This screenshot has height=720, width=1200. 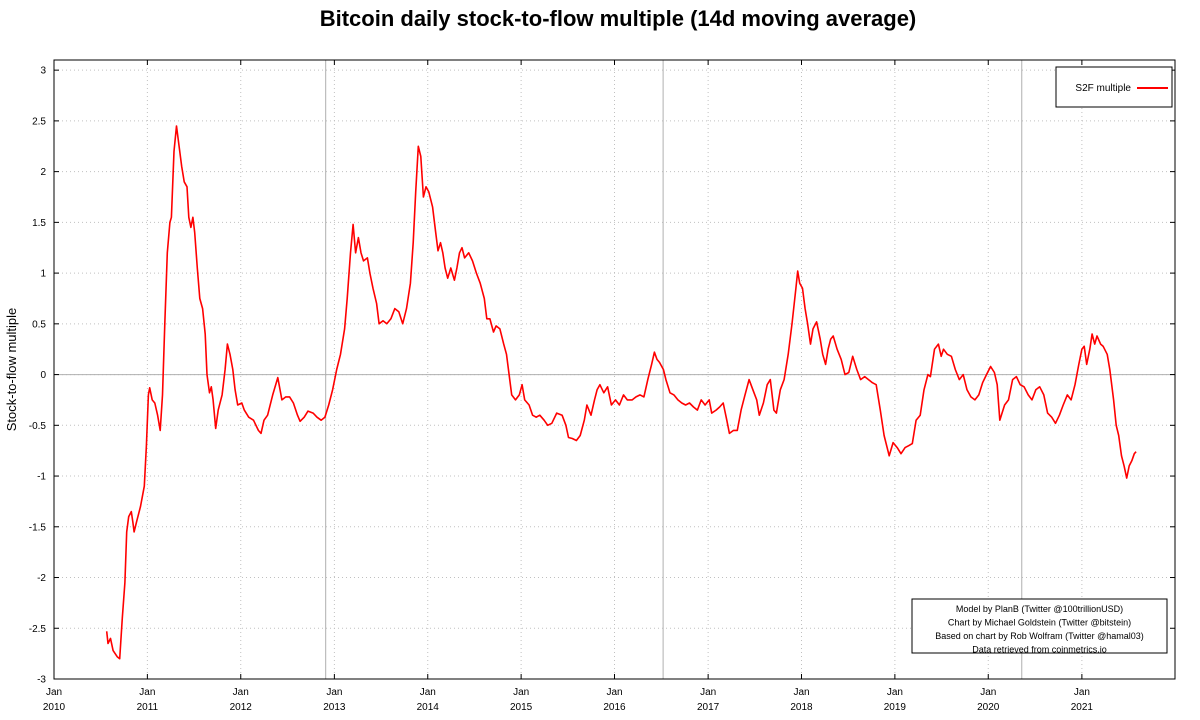 I want to click on x-tick-label: 2021, so click(x=1082, y=707).